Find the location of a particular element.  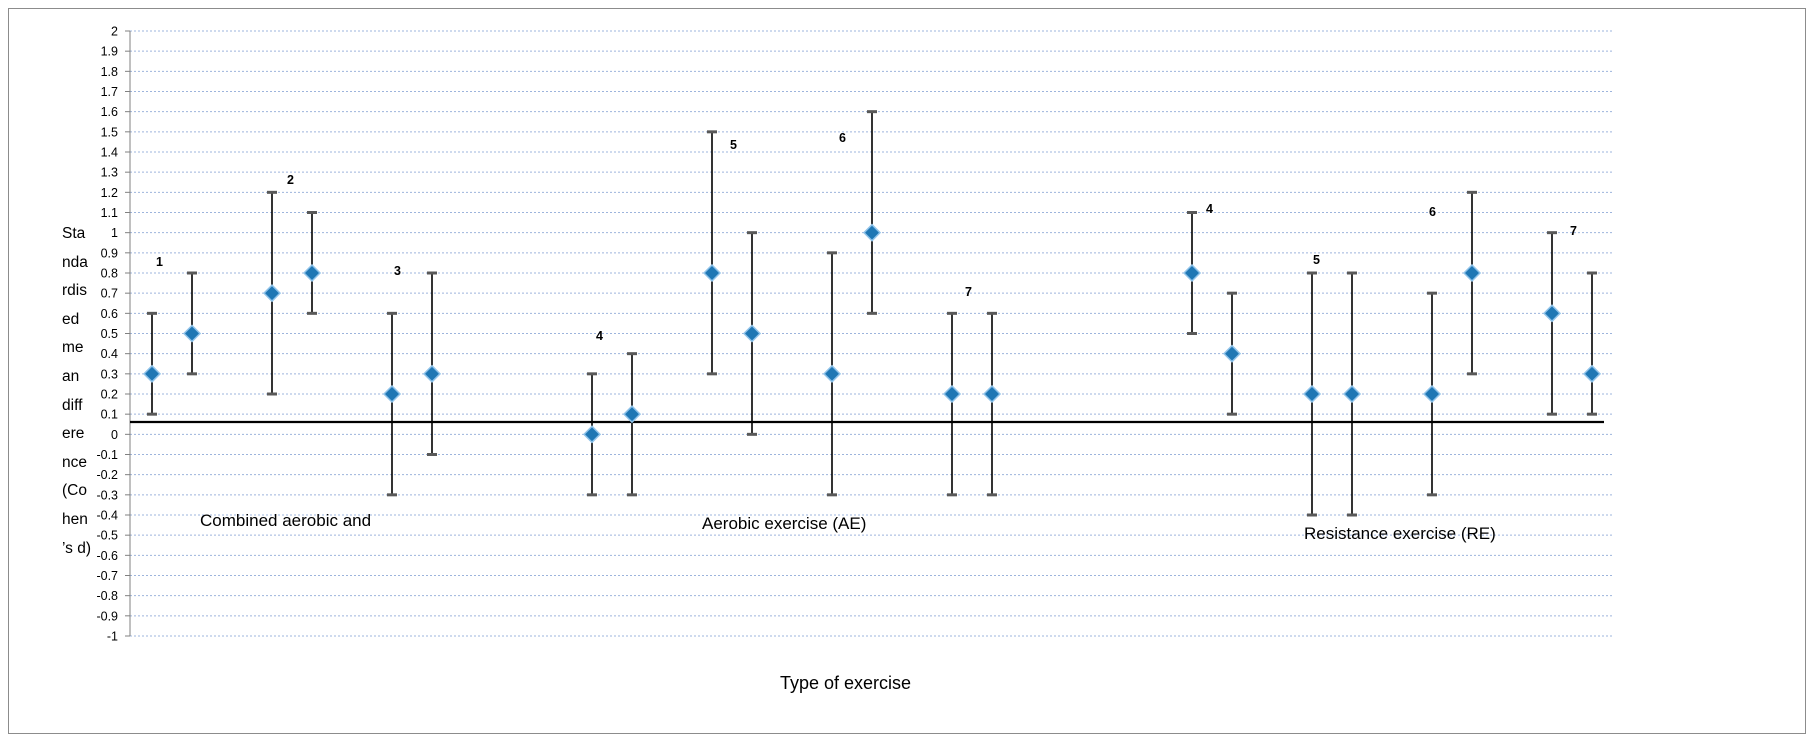

y-tick-label: -0.1 is located at coordinates (107, 455).